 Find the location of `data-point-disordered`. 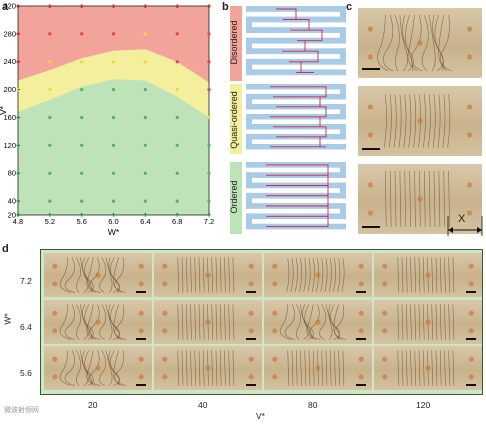

data-point-disordered is located at coordinates (209, 34).